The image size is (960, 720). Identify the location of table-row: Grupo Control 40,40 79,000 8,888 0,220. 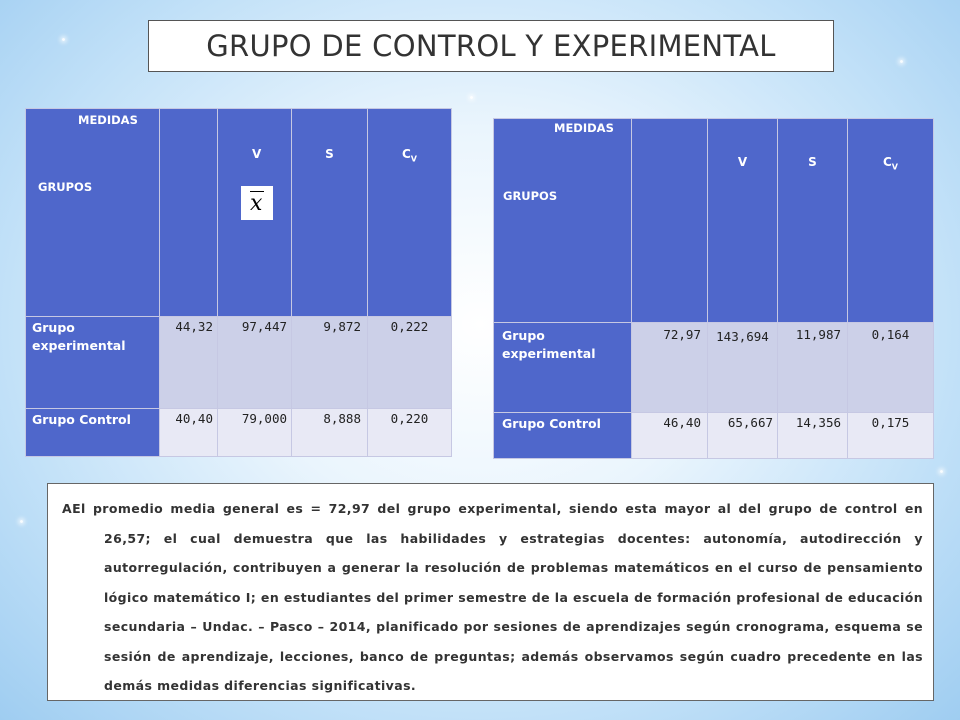
(238, 432).